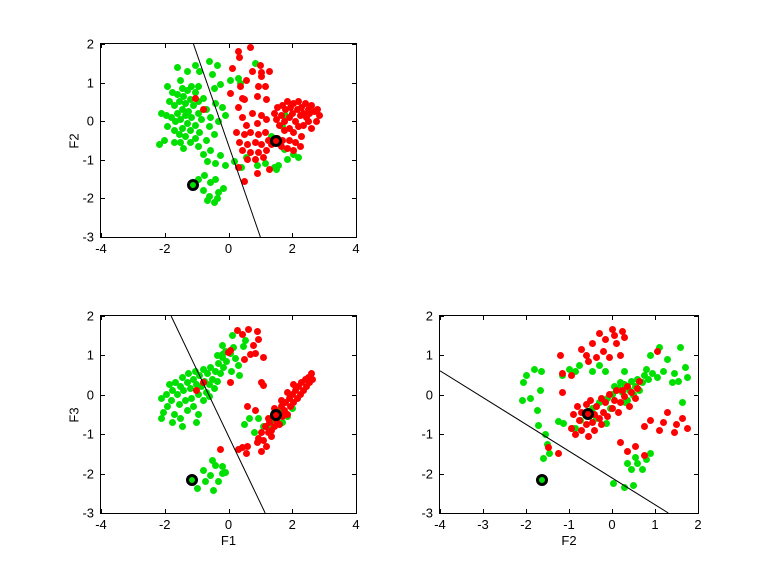  What do you see at coordinates (88, 474) in the screenshot?
I see `y-tick-label: -2` at bounding box center [88, 474].